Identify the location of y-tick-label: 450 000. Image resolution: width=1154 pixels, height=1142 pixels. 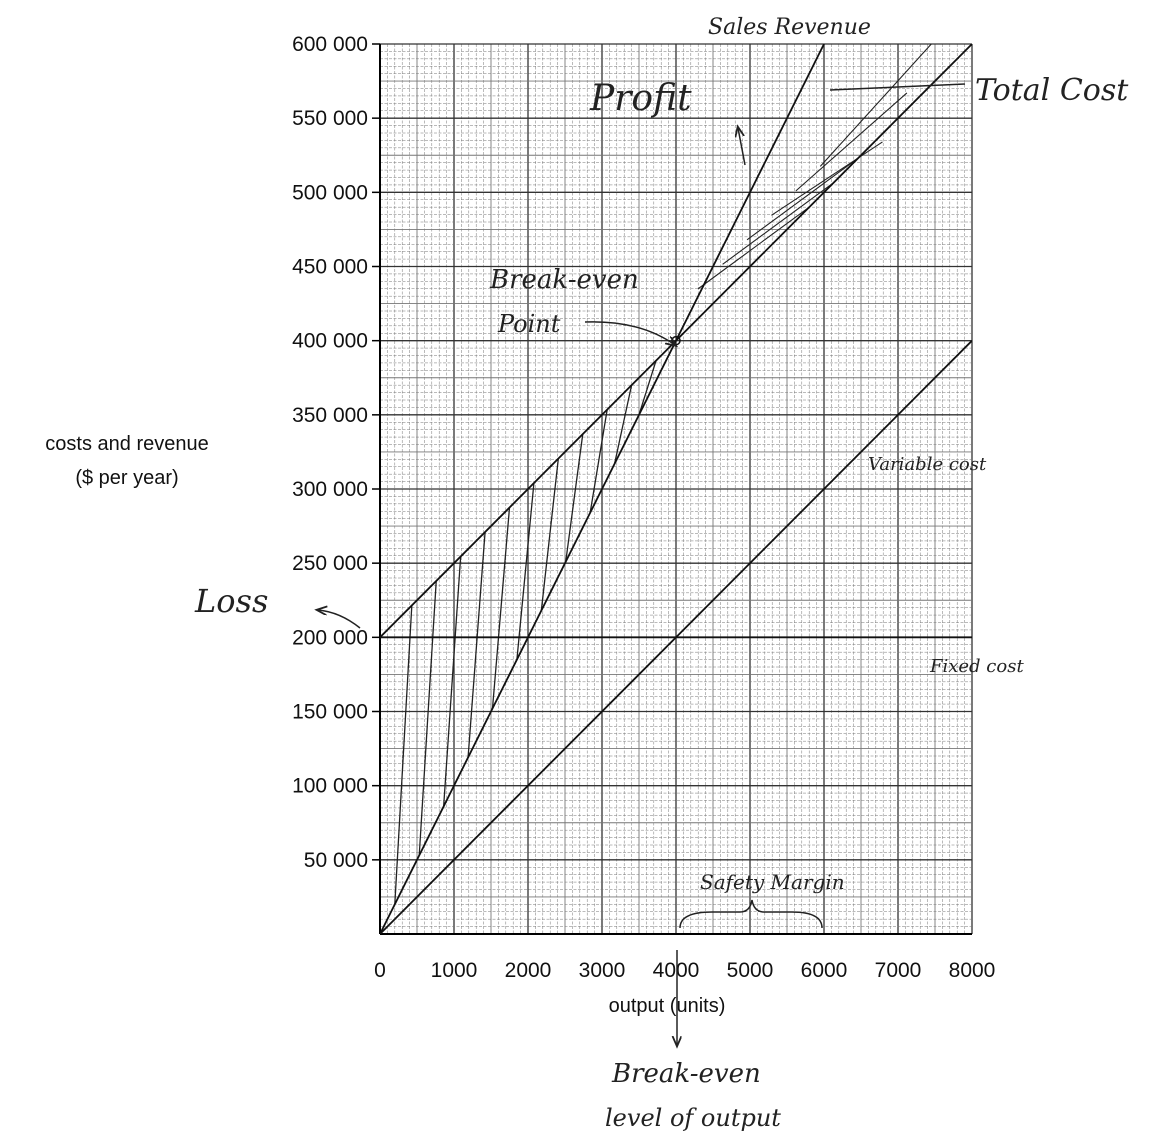
(330, 267).